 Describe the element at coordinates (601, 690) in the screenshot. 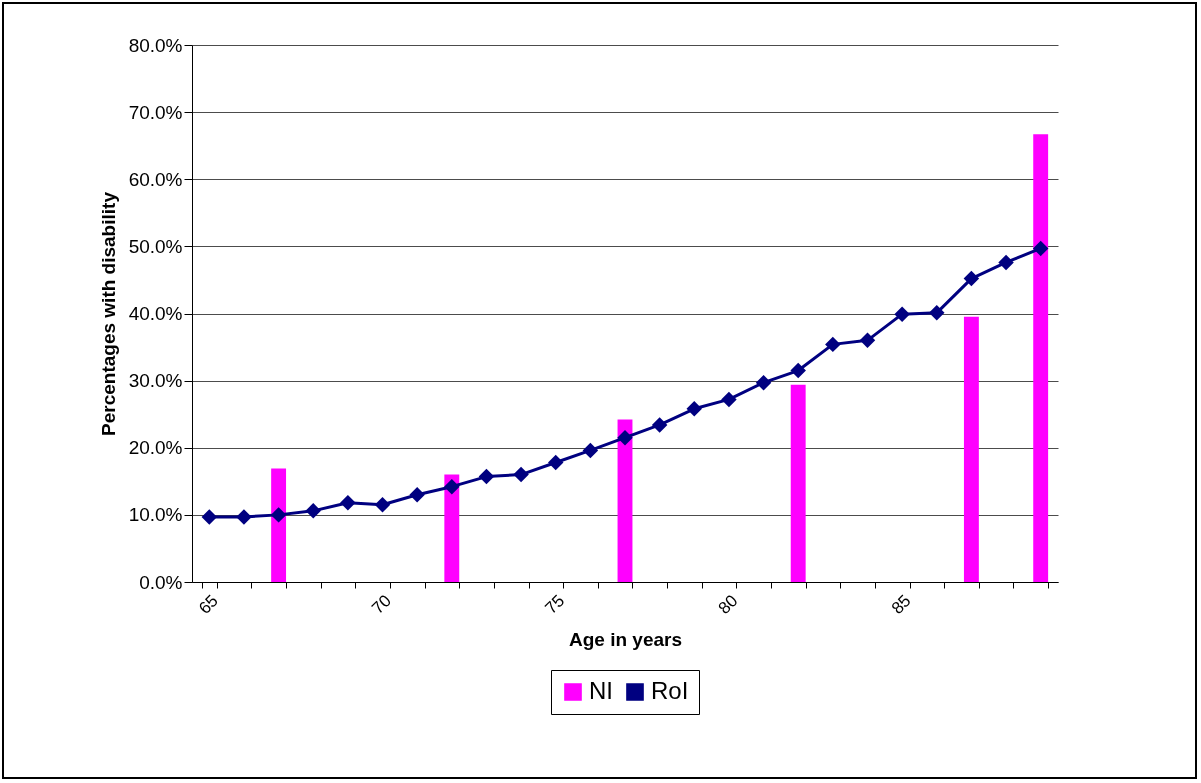

I see `legend-label: NI` at that location.